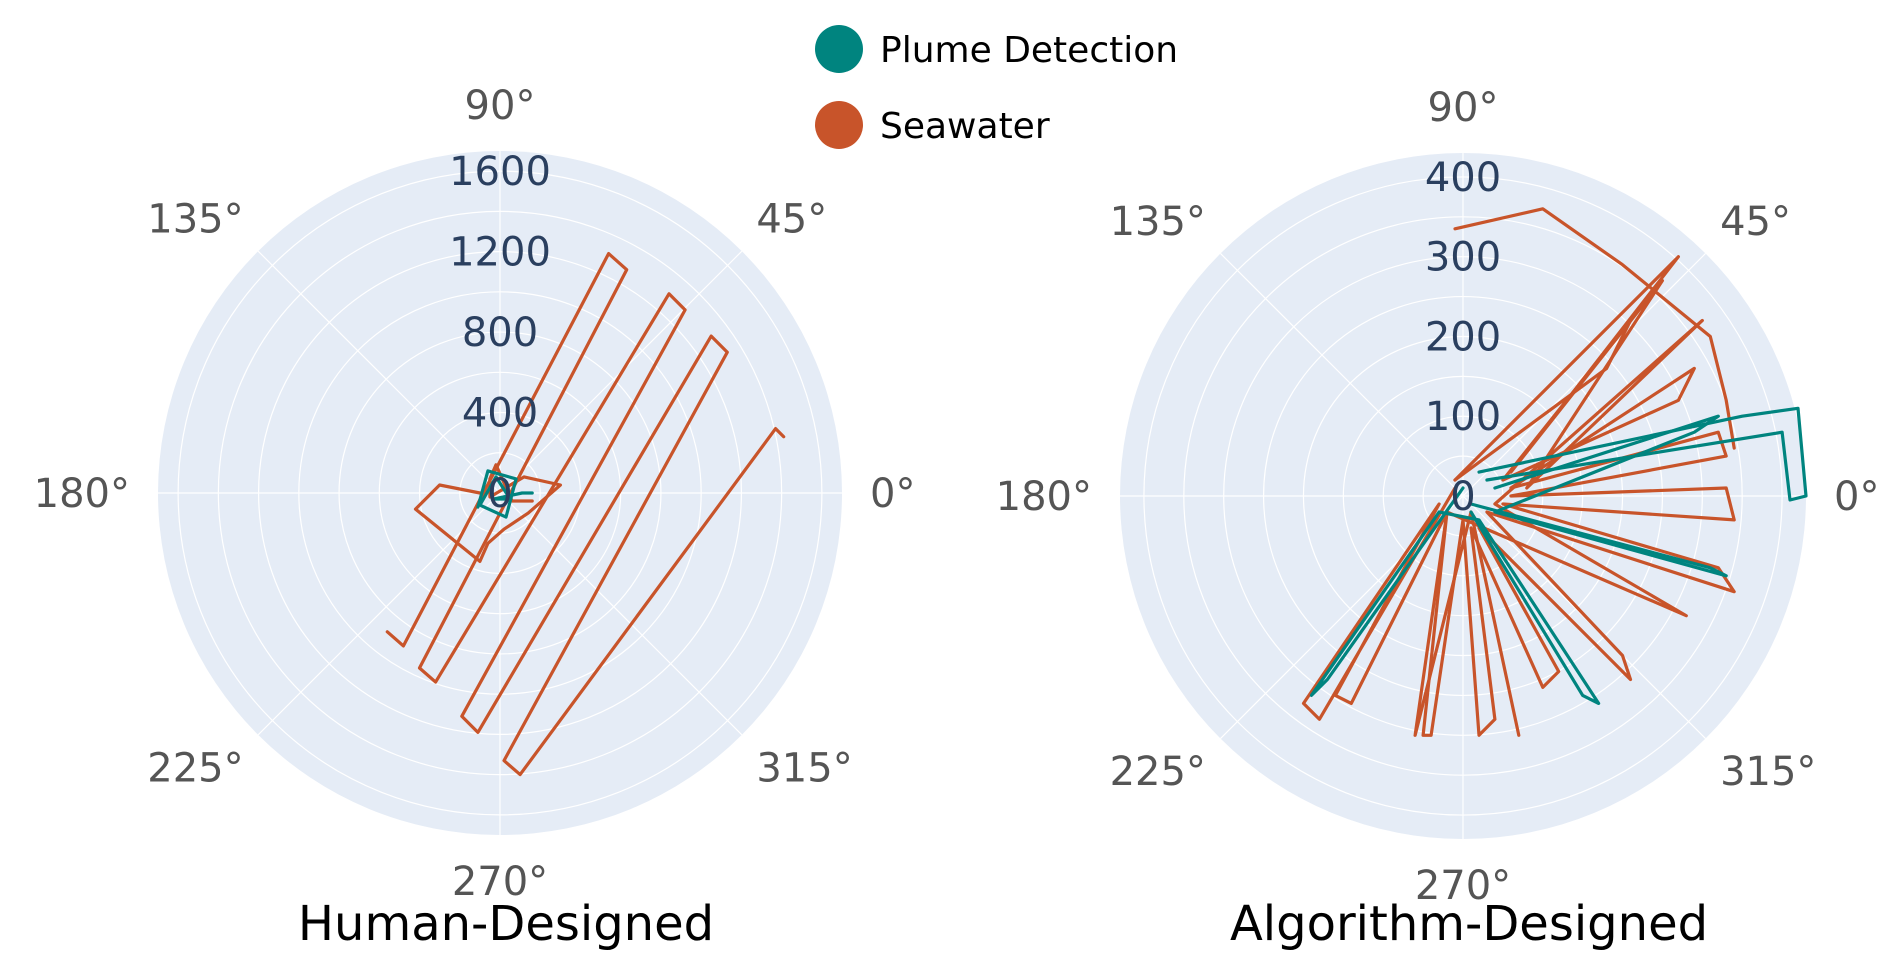 The height and width of the screenshot is (960, 1902). What do you see at coordinates (1029, 50) in the screenshot?
I see `legend-label-plume-detection: Plume Detection` at bounding box center [1029, 50].